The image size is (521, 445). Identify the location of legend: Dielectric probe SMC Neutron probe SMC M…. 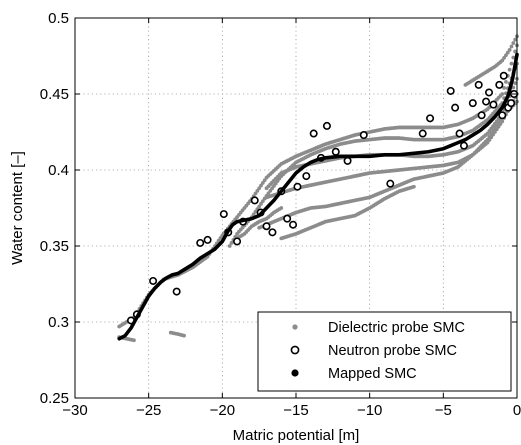
(384, 351).